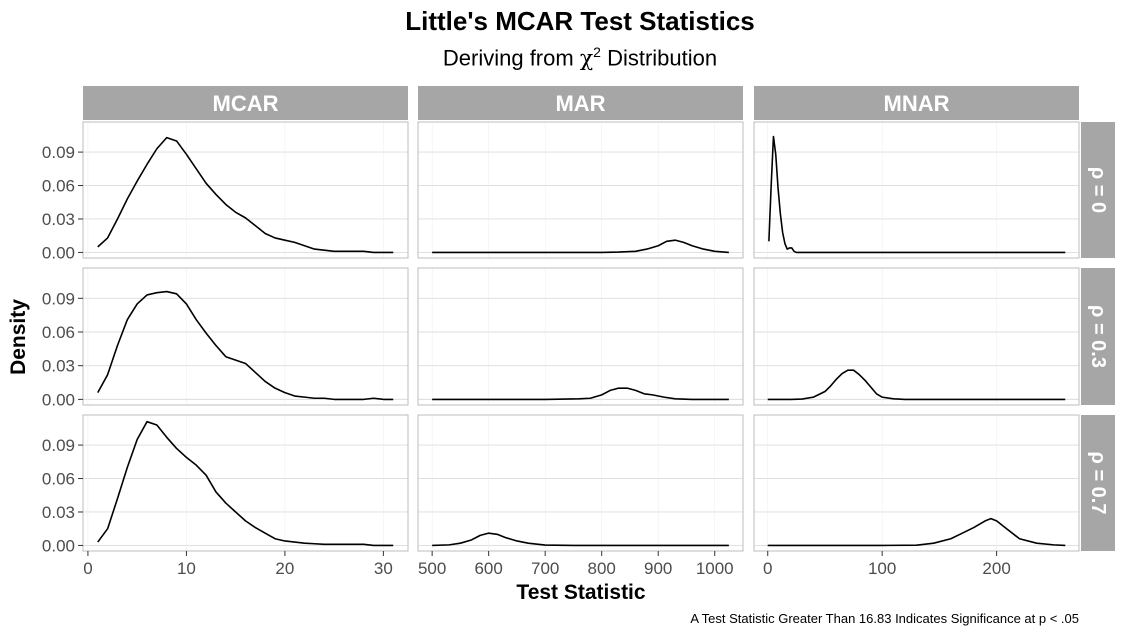  Describe the element at coordinates (18, 337) in the screenshot. I see `y-axis-title: Density` at that location.